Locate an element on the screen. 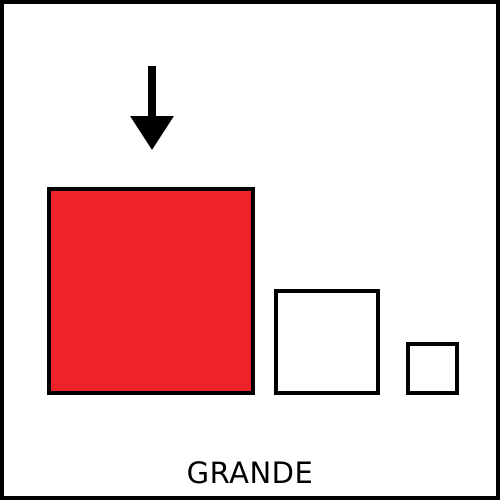 Image resolution: width=500 pixels, height=500 pixels. square-small is located at coordinates (432, 368).